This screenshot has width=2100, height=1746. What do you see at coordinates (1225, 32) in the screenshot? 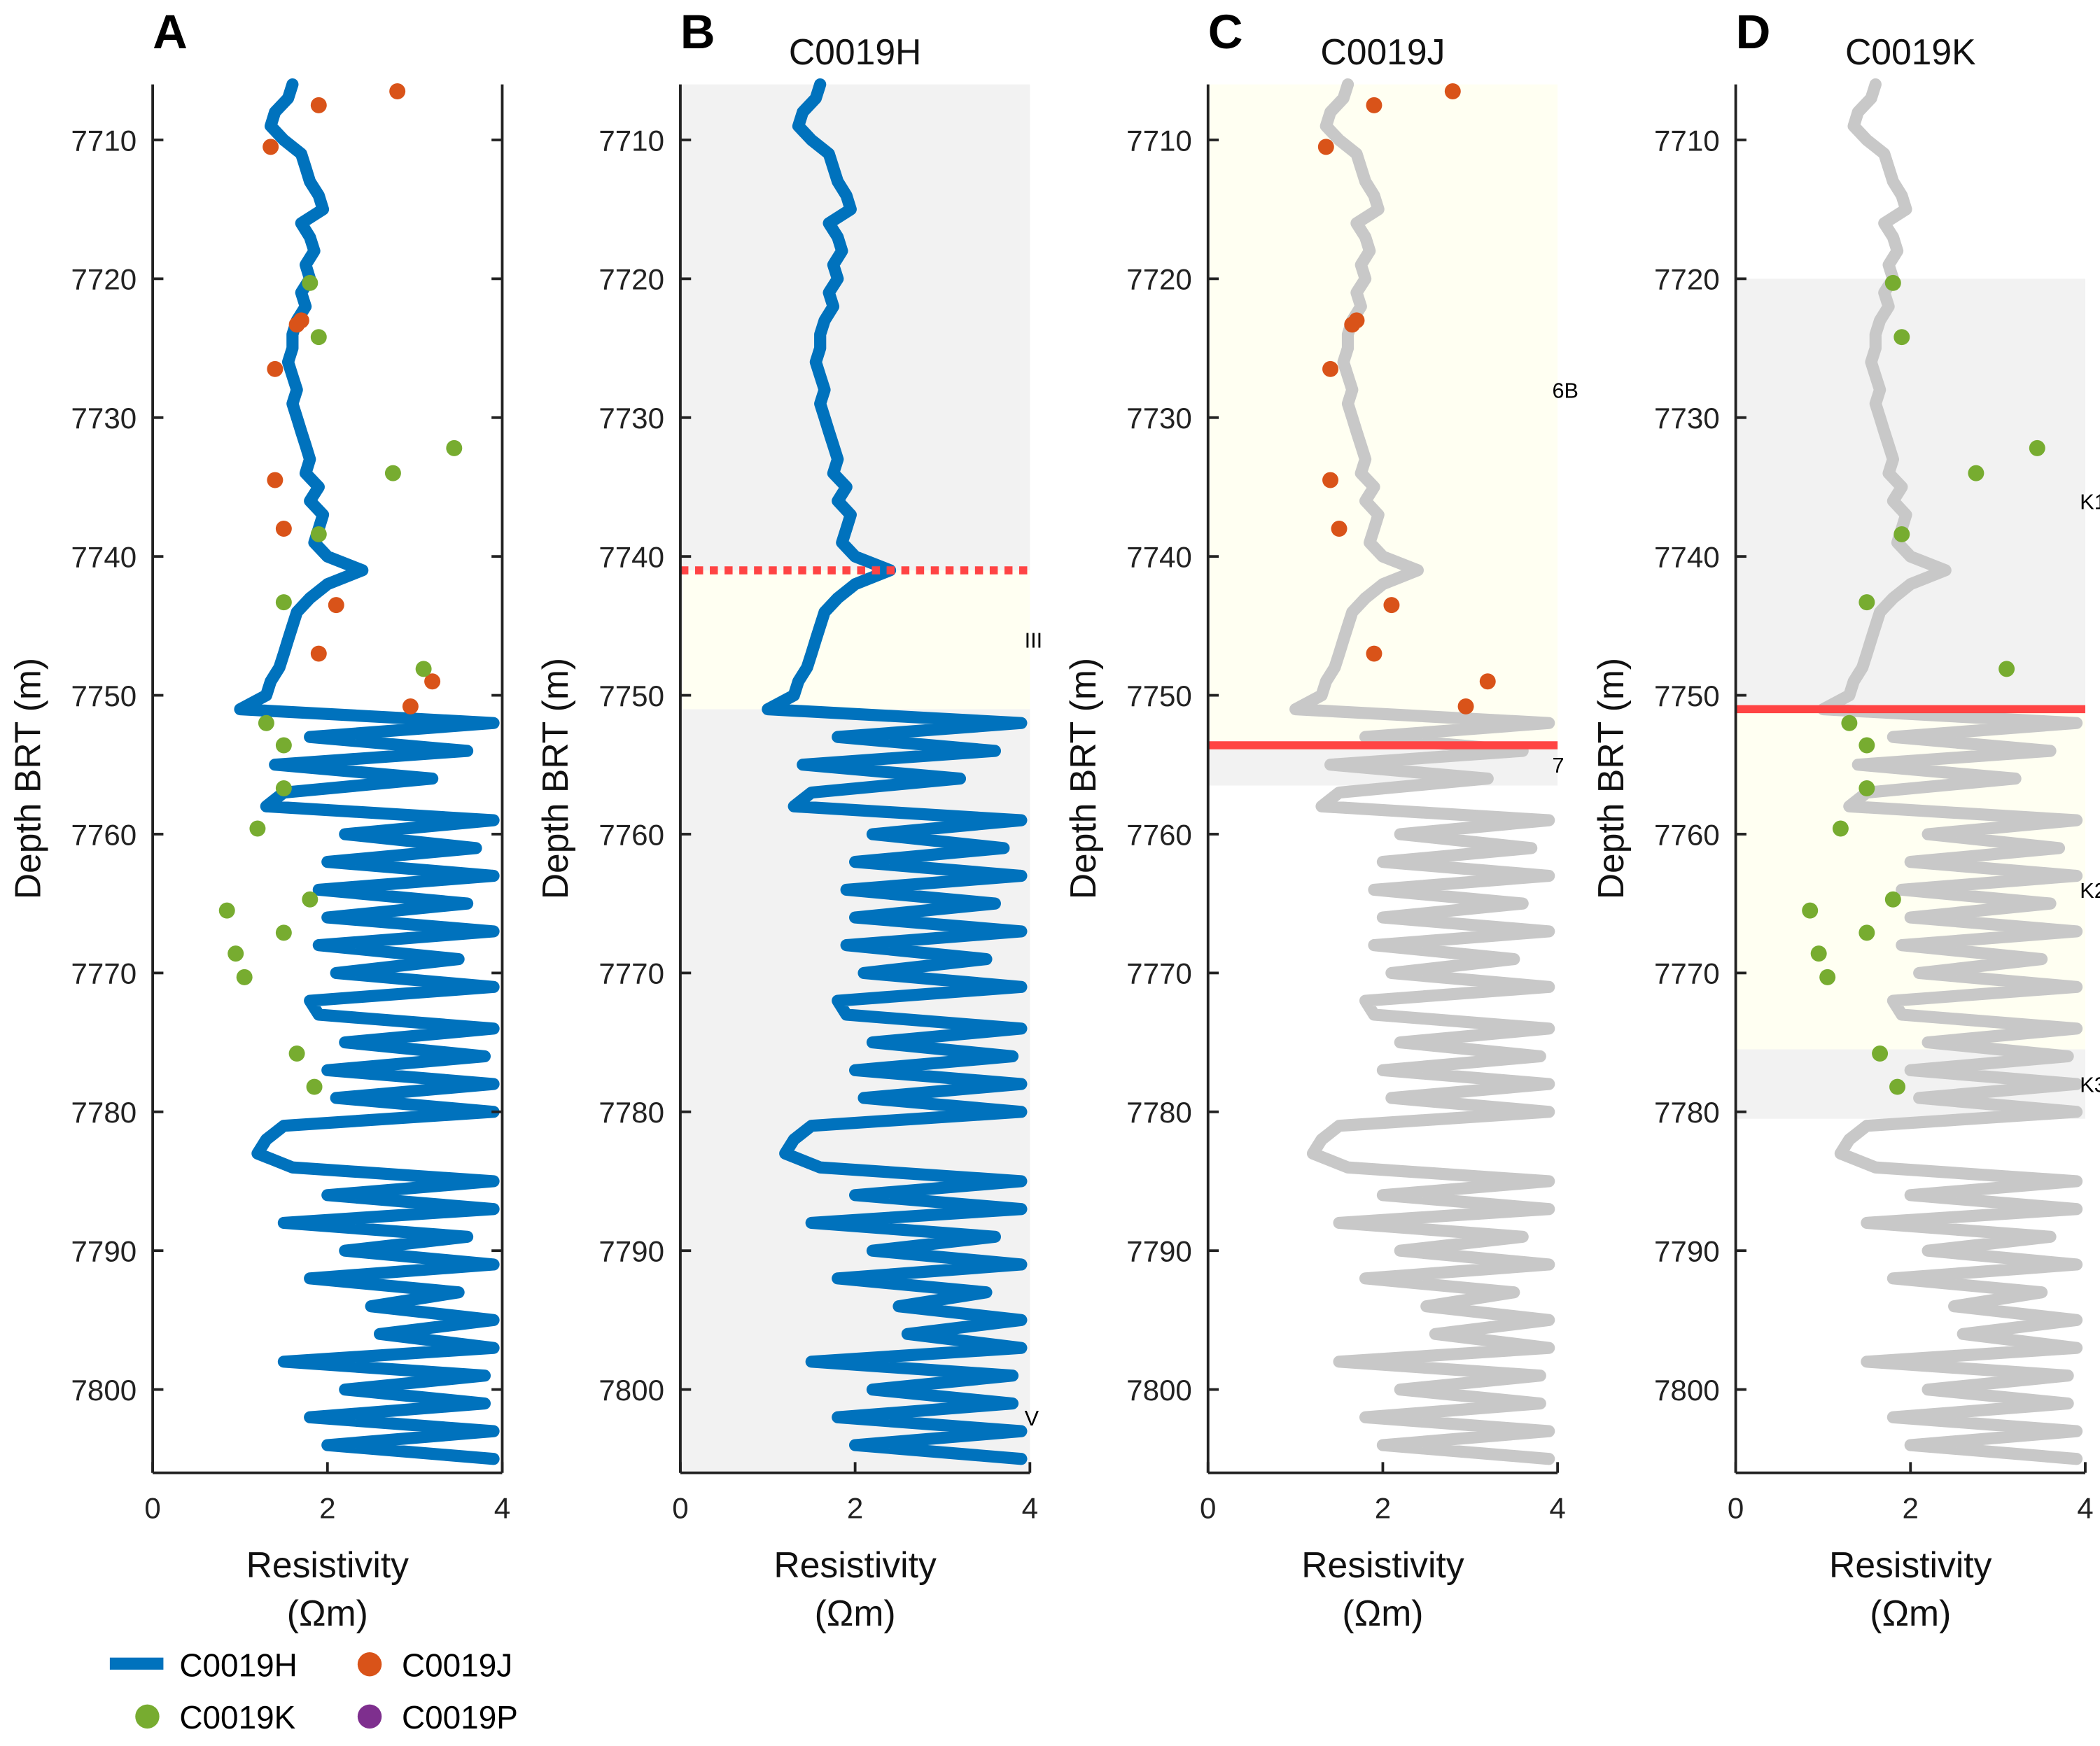
I see `panel-letter: C` at bounding box center [1225, 32].